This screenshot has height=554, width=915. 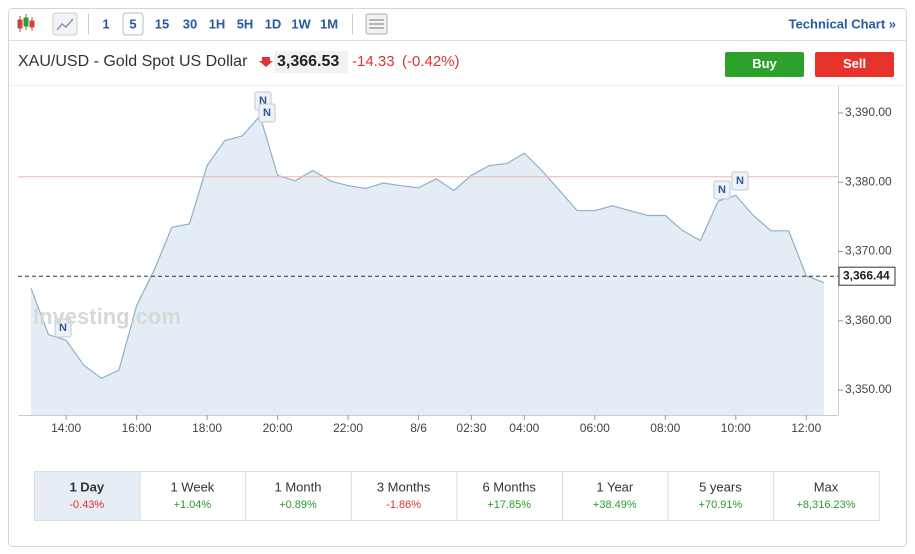 I want to click on period-label: Max, so click(x=826, y=486).